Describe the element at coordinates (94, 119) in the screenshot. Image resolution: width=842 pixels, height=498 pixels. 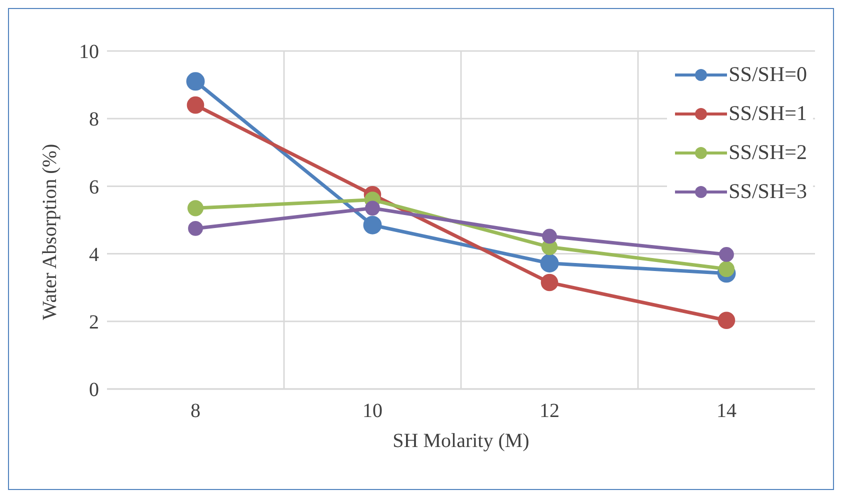
I see `y-tick-label: 8` at that location.